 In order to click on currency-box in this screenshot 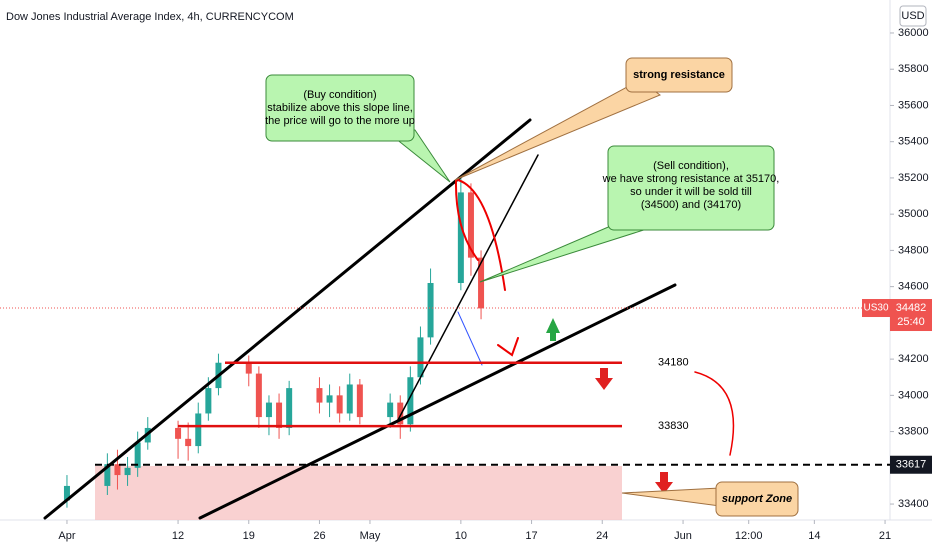, I will do `click(913, 16)`.